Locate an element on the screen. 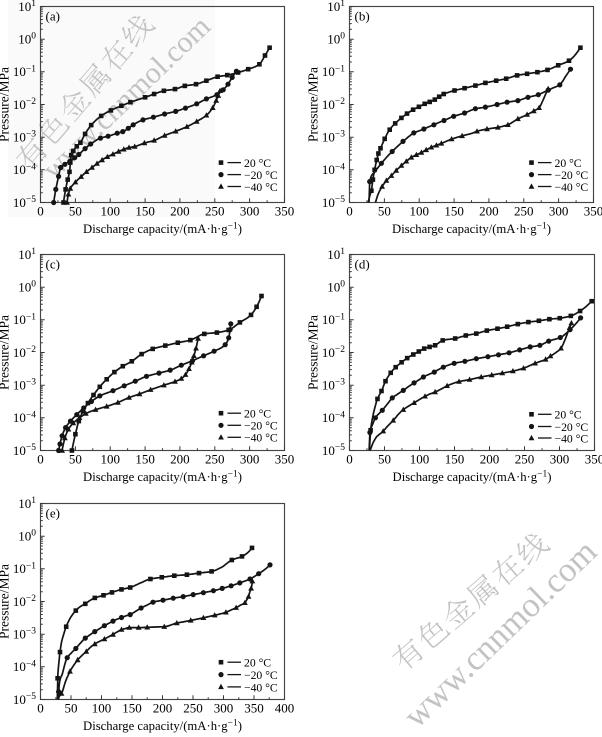 The image size is (602, 737). svg-text: (a) is located at coordinates (53, 16).